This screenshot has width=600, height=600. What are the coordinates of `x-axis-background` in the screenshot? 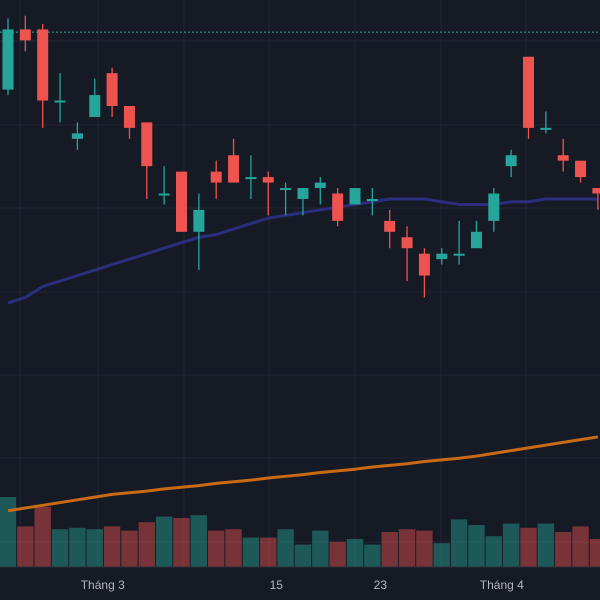 It's located at (300, 583).